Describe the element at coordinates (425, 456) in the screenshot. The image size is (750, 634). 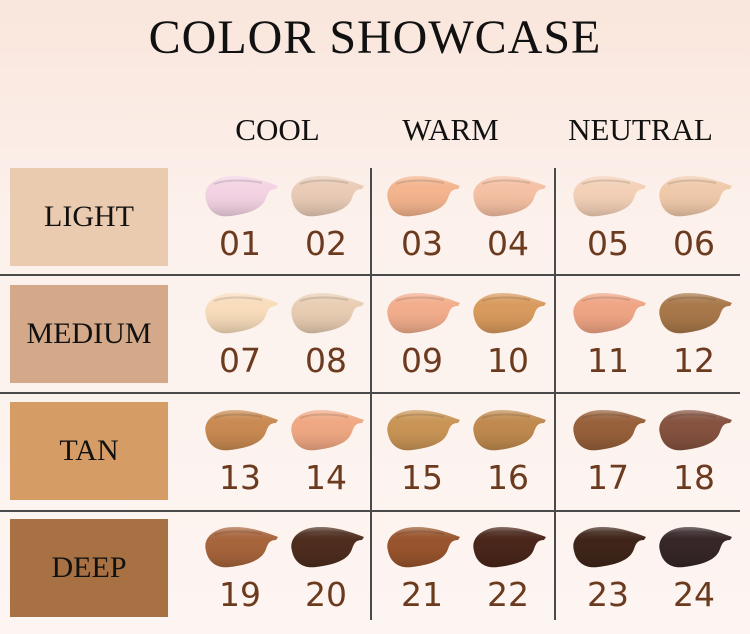
I see `shade-15: 15` at that location.